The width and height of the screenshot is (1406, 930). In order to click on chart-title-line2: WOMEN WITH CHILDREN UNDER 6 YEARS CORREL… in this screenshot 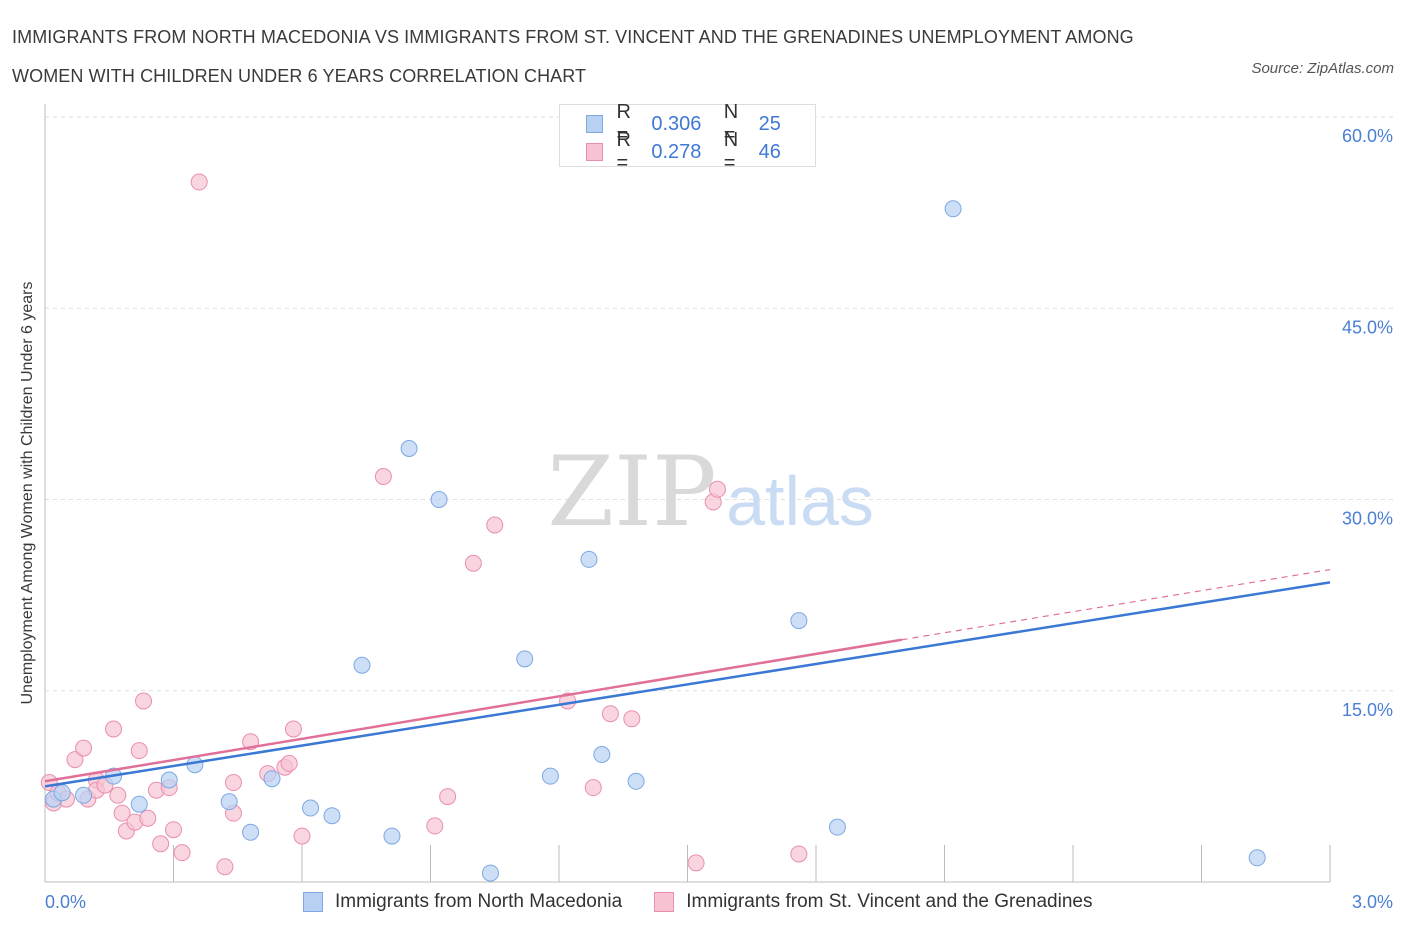, I will do `click(299, 76)`.